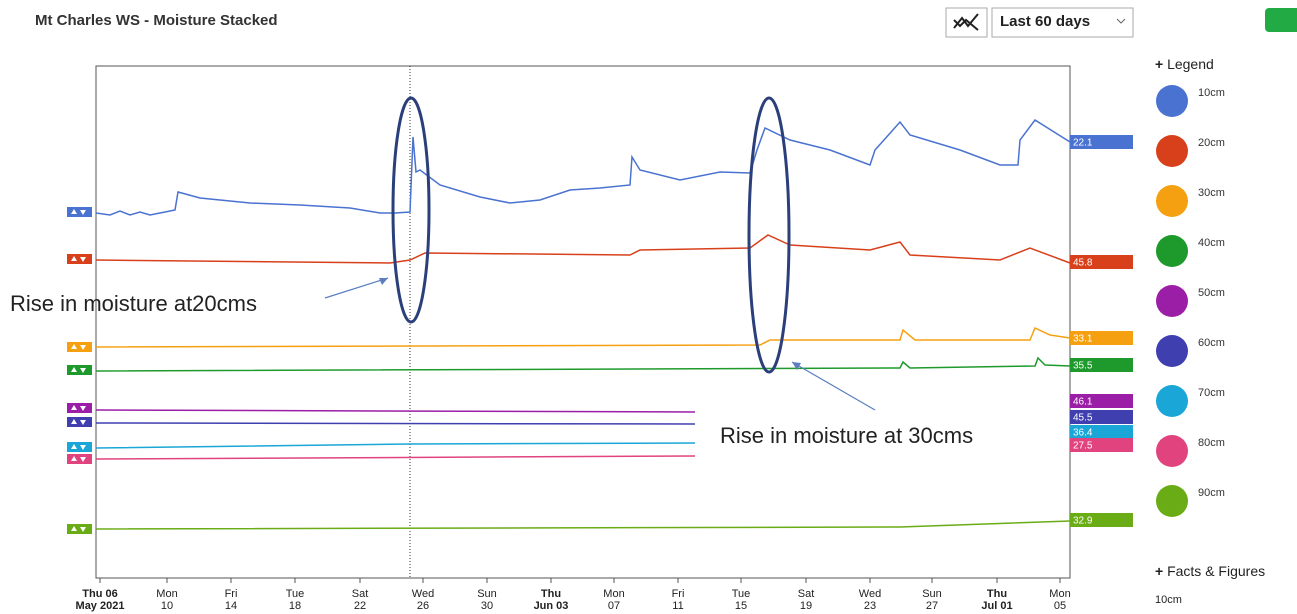 This screenshot has height=614, width=1297. Describe the element at coordinates (99, 594) in the screenshot. I see `x-tick-day: Thu 06` at that location.